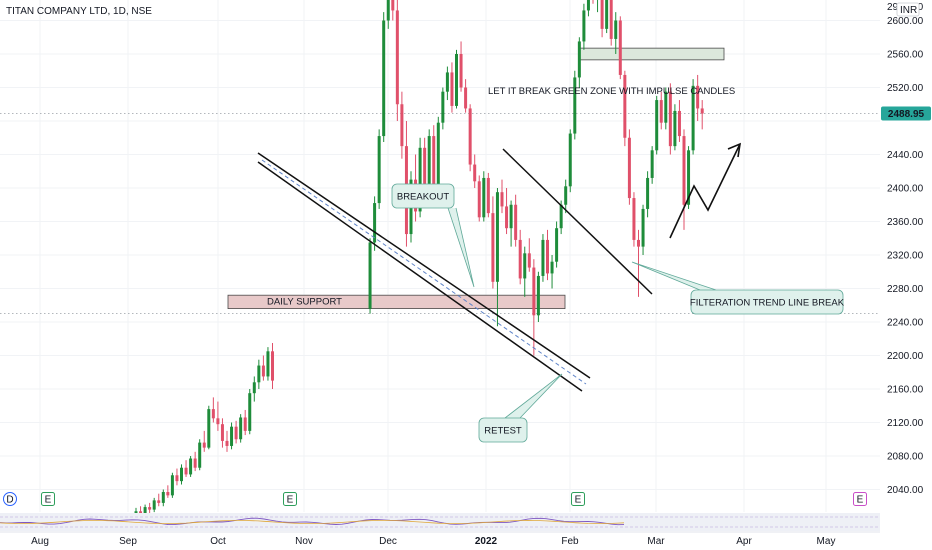 This screenshot has height=550, width=932. I want to click on projection-path, so click(705, 191).